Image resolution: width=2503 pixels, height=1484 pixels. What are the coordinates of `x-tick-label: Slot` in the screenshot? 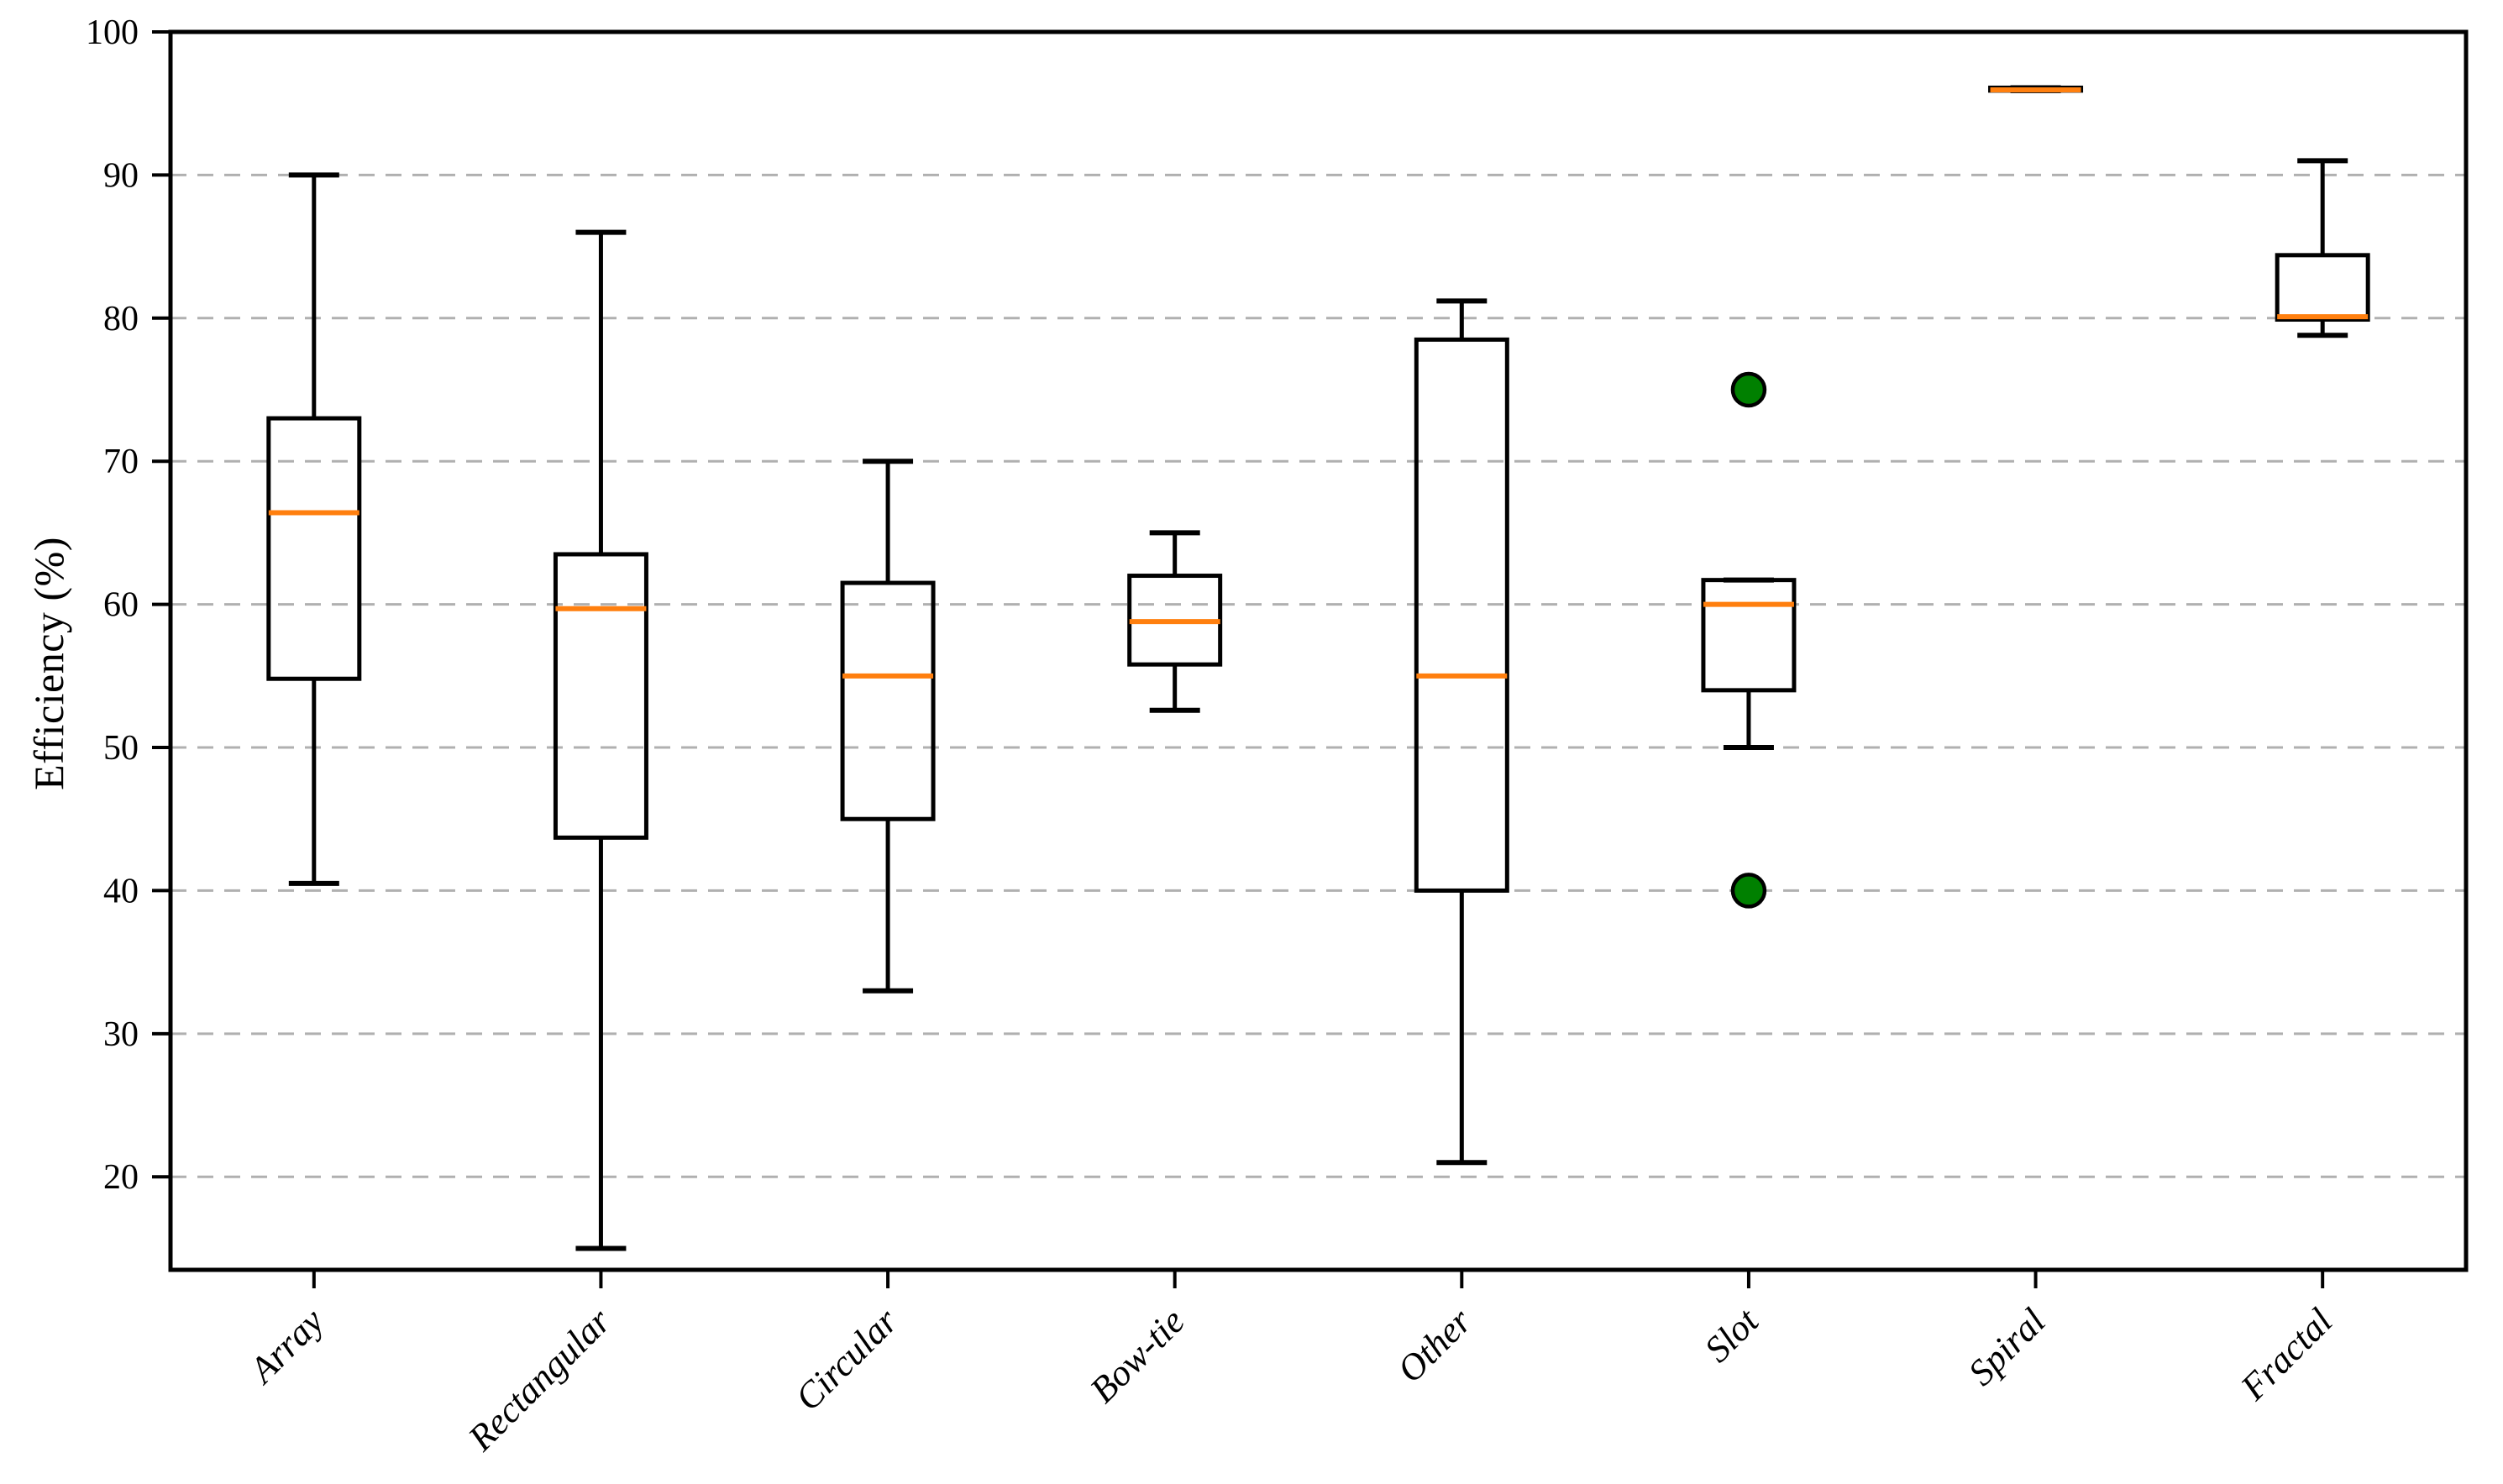 It's located at (1732, 1335).